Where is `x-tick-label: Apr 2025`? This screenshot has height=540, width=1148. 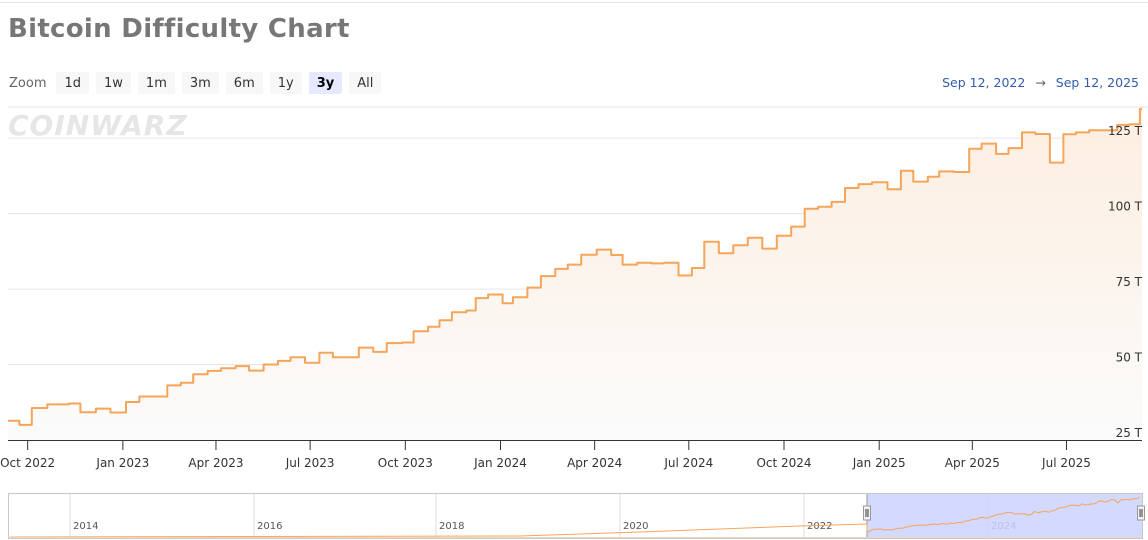 x-tick-label: Apr 2025 is located at coordinates (972, 463).